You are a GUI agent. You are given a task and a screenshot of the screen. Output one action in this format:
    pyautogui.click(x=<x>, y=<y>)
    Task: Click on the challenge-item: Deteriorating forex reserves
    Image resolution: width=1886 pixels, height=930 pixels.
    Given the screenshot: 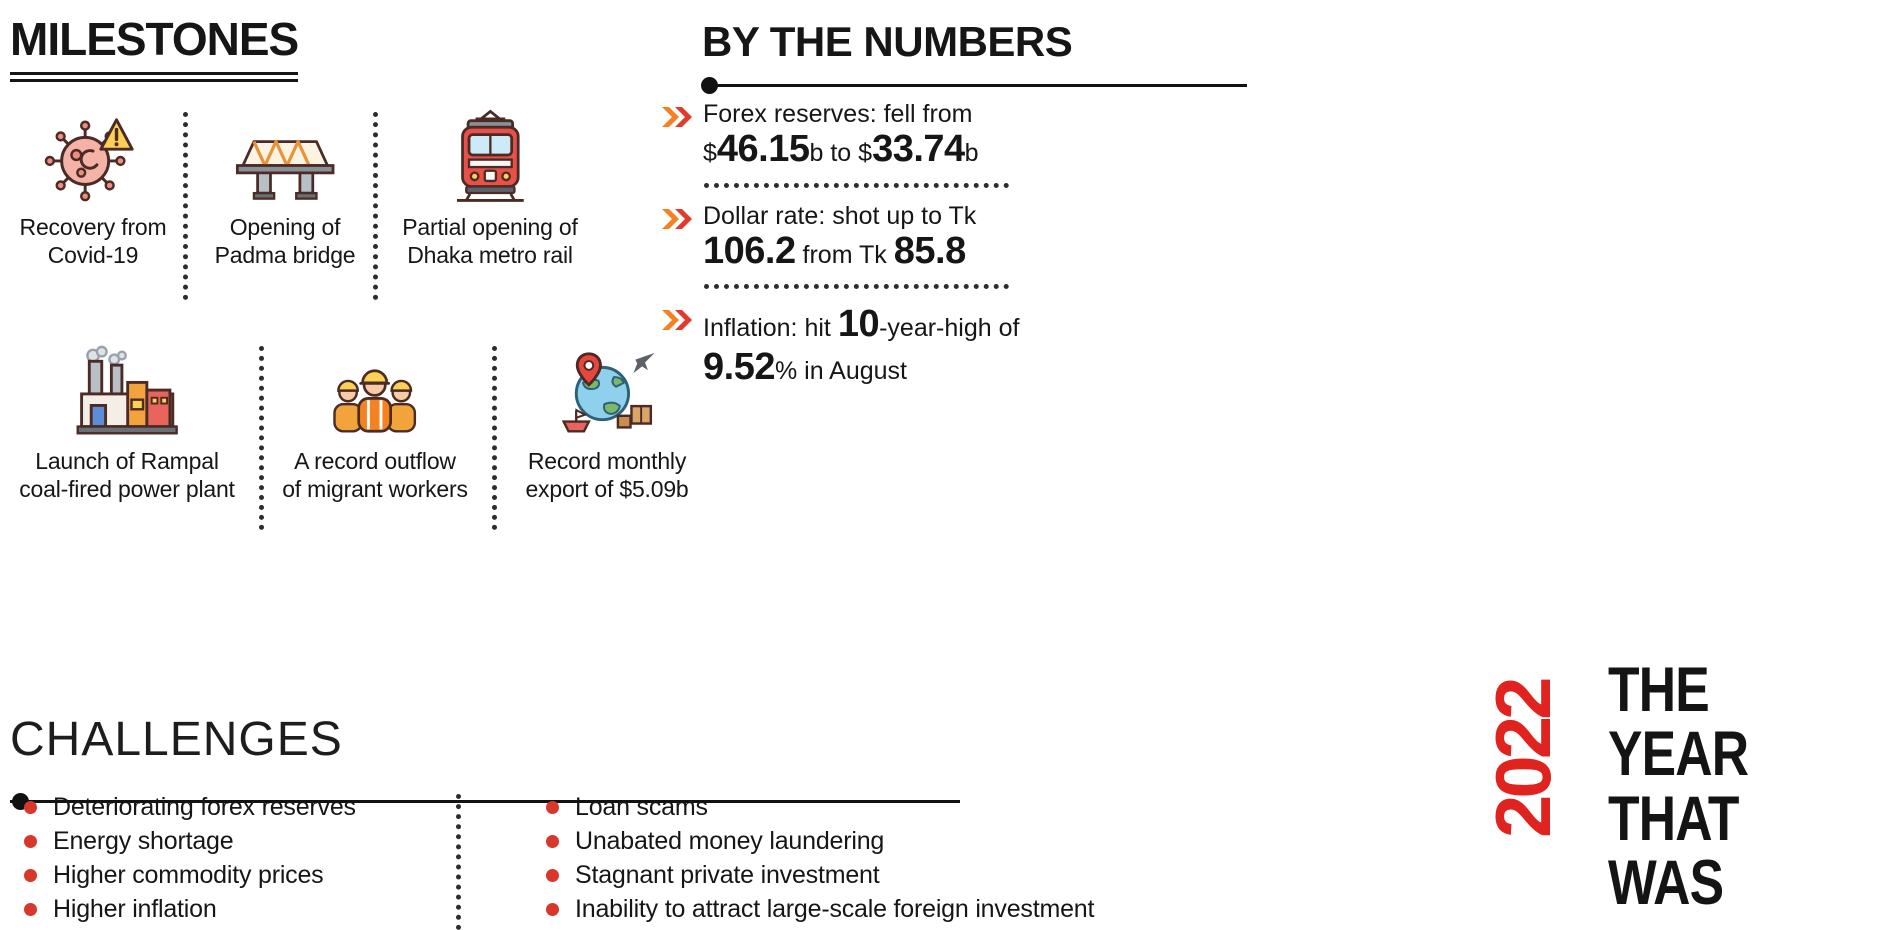 What is the action you would take?
    pyautogui.click(x=190, y=807)
    